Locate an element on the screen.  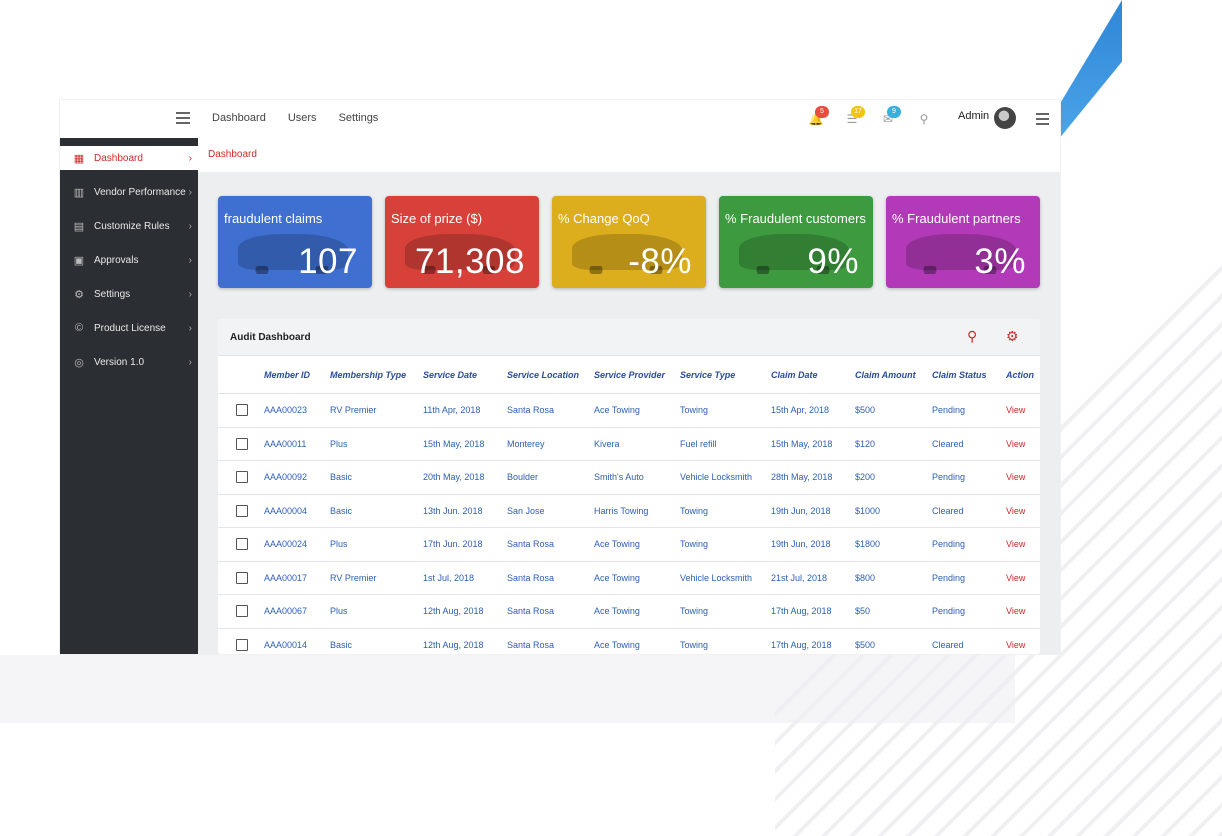
search-icon: ⚲ is located at coordinates (972, 336).